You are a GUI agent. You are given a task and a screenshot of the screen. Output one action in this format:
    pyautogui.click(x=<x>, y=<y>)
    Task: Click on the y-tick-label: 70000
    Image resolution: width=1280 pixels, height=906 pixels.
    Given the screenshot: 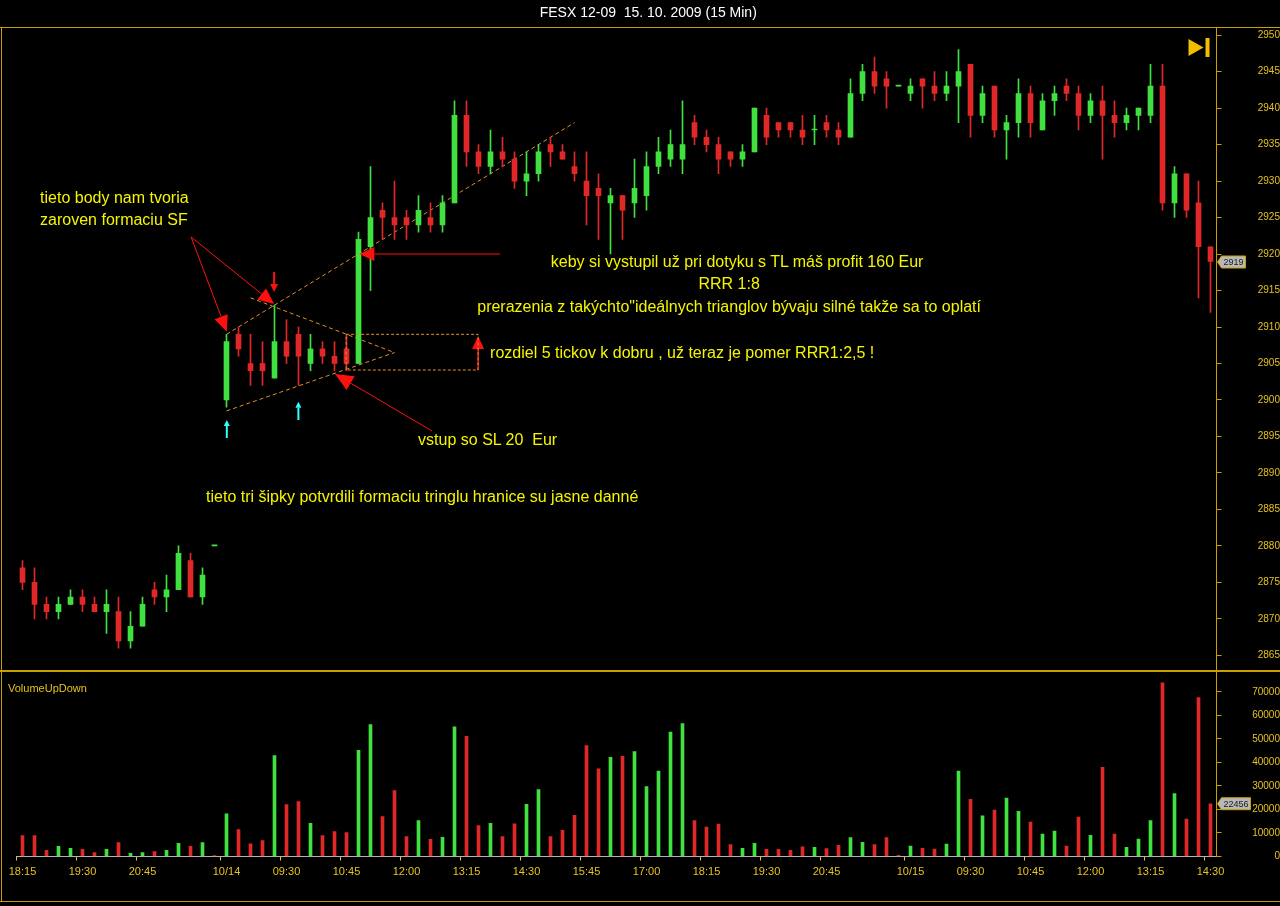 What is the action you would take?
    pyautogui.click(x=1266, y=691)
    